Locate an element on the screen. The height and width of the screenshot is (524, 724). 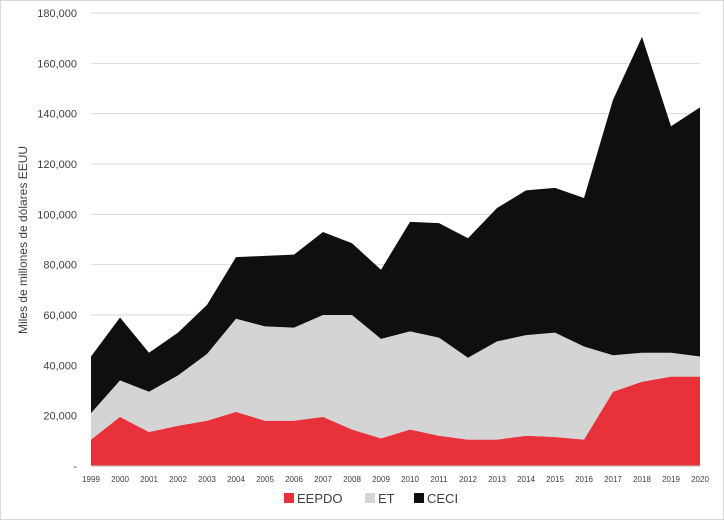
x-tick-label: 2013 is located at coordinates (497, 479).